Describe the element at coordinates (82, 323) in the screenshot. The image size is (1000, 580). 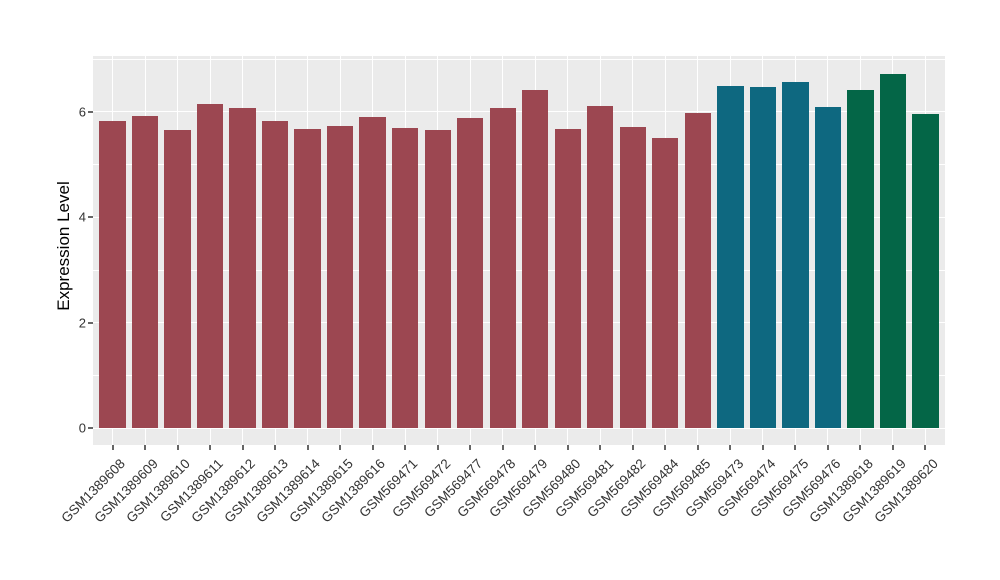
I see `y-tick-label: 2` at that location.